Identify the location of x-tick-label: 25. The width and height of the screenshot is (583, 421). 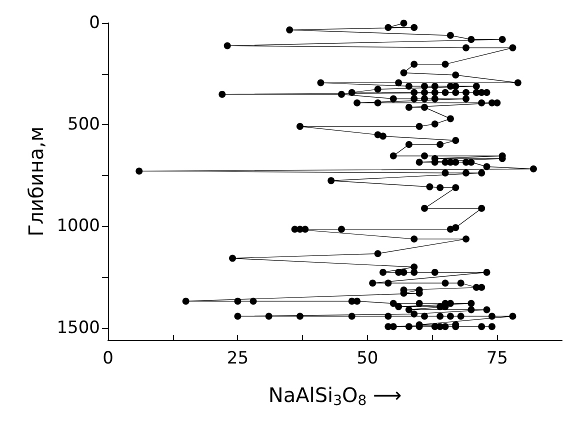
(237, 358).